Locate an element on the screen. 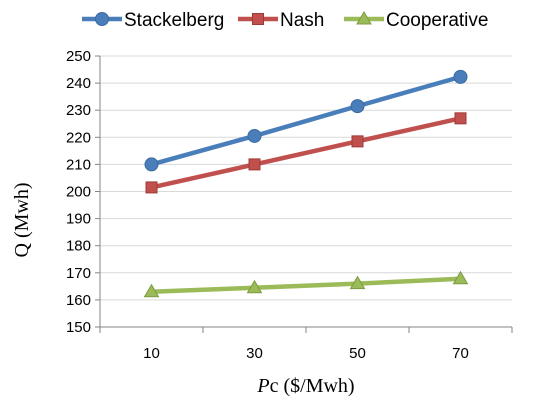 This screenshot has height=404, width=539. series-line-cooperative is located at coordinates (306, 285).